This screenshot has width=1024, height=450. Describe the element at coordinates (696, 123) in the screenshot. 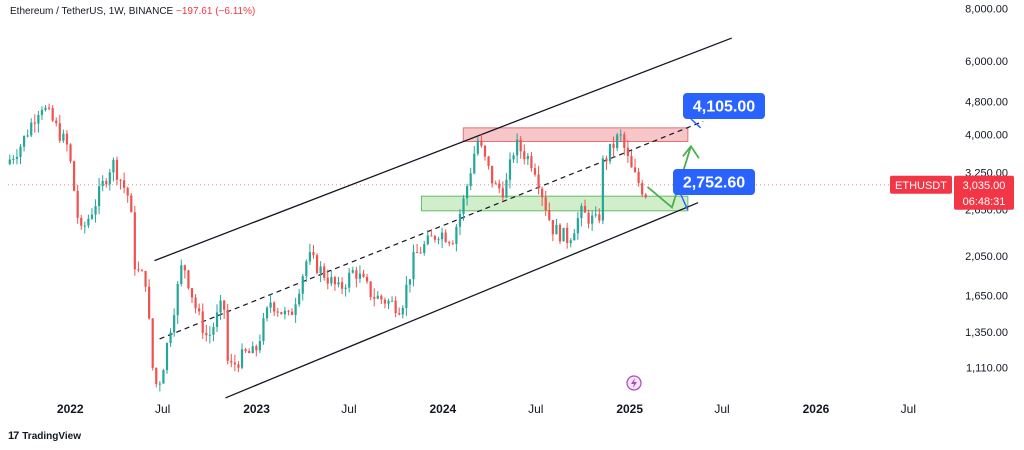

I see `callout-pointer` at that location.